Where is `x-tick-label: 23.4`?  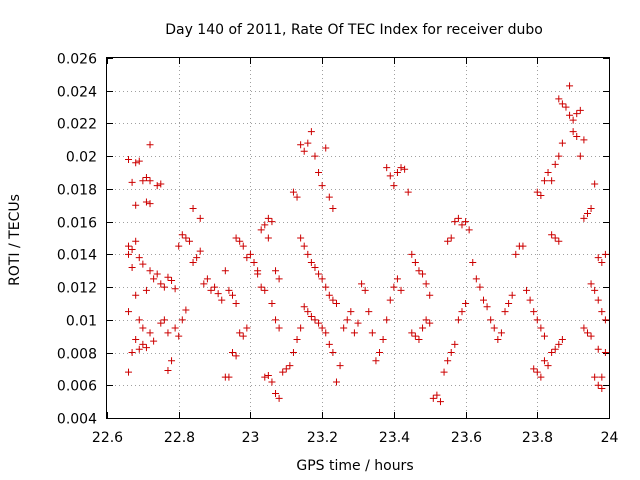 x-tick-label: 23.4 is located at coordinates (394, 438).